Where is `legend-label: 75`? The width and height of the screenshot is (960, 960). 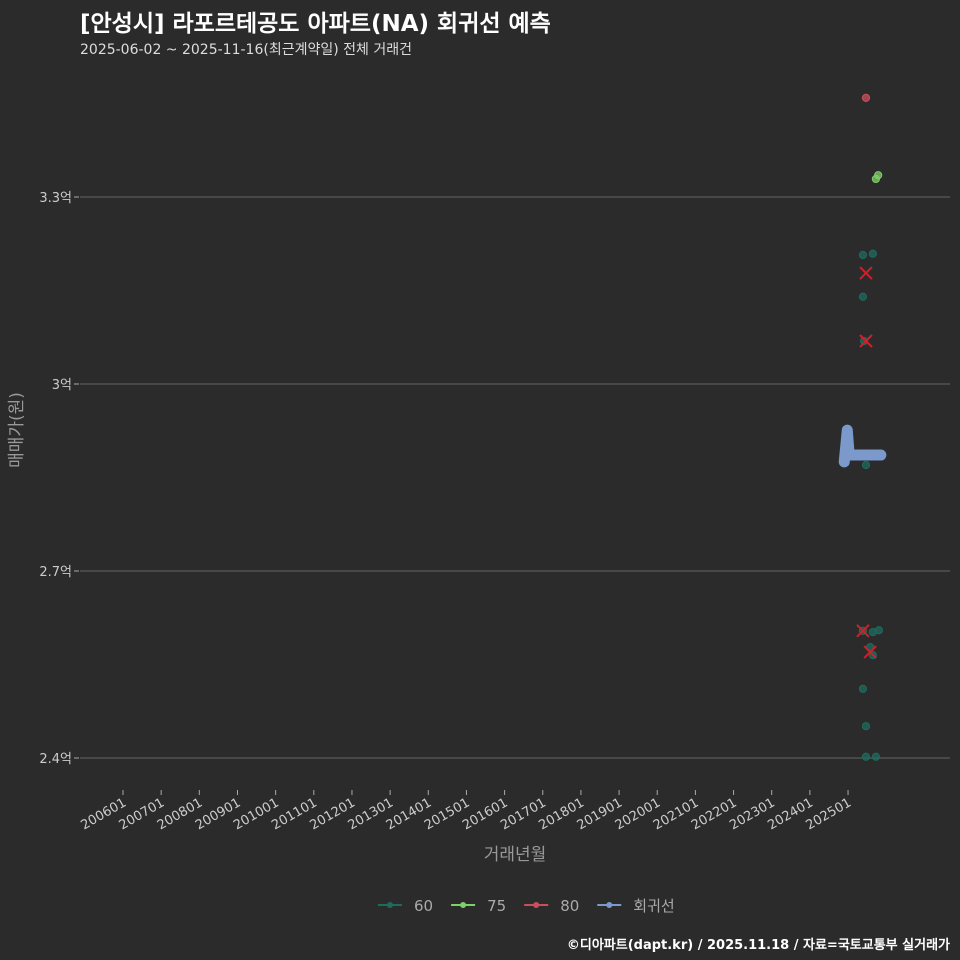 legend-label: 75 is located at coordinates (496, 906).